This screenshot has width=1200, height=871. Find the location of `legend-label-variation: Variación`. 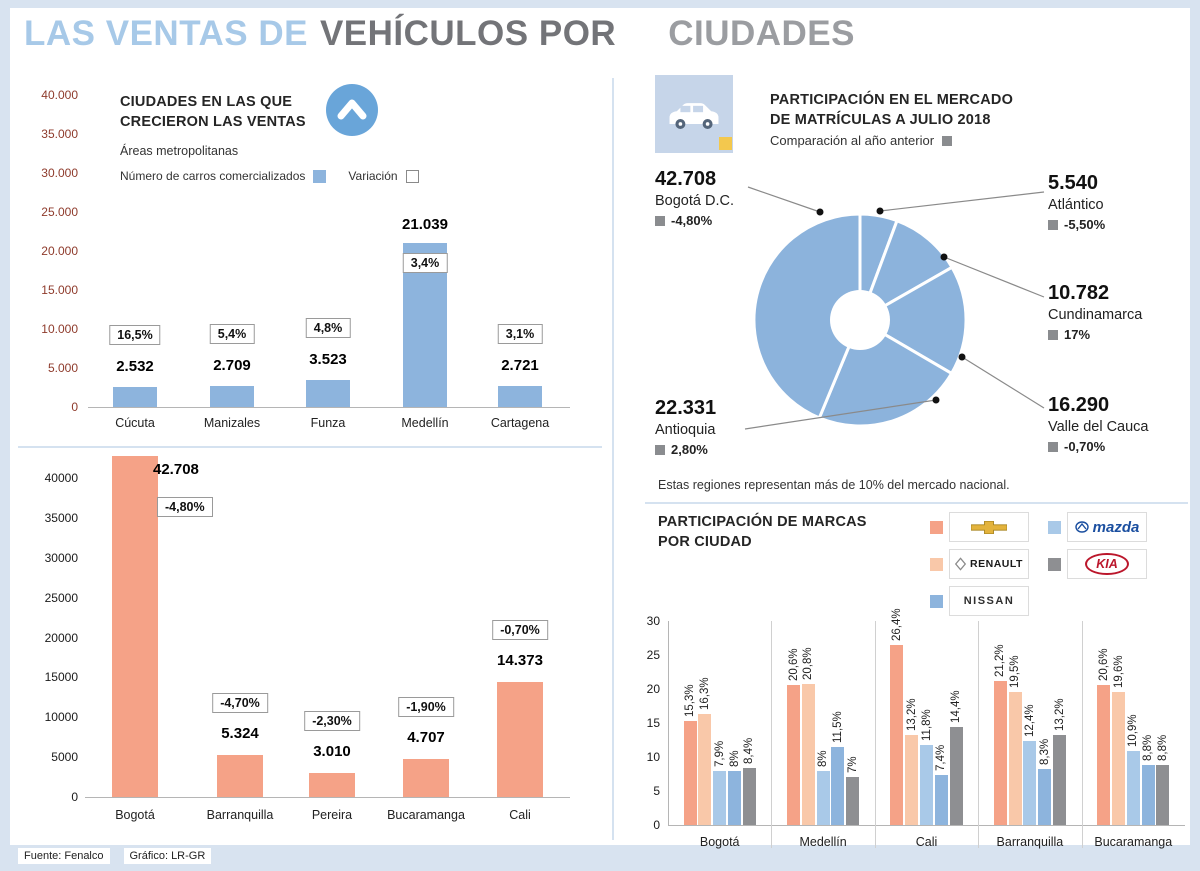

legend-label-variation: Variación is located at coordinates (373, 176).